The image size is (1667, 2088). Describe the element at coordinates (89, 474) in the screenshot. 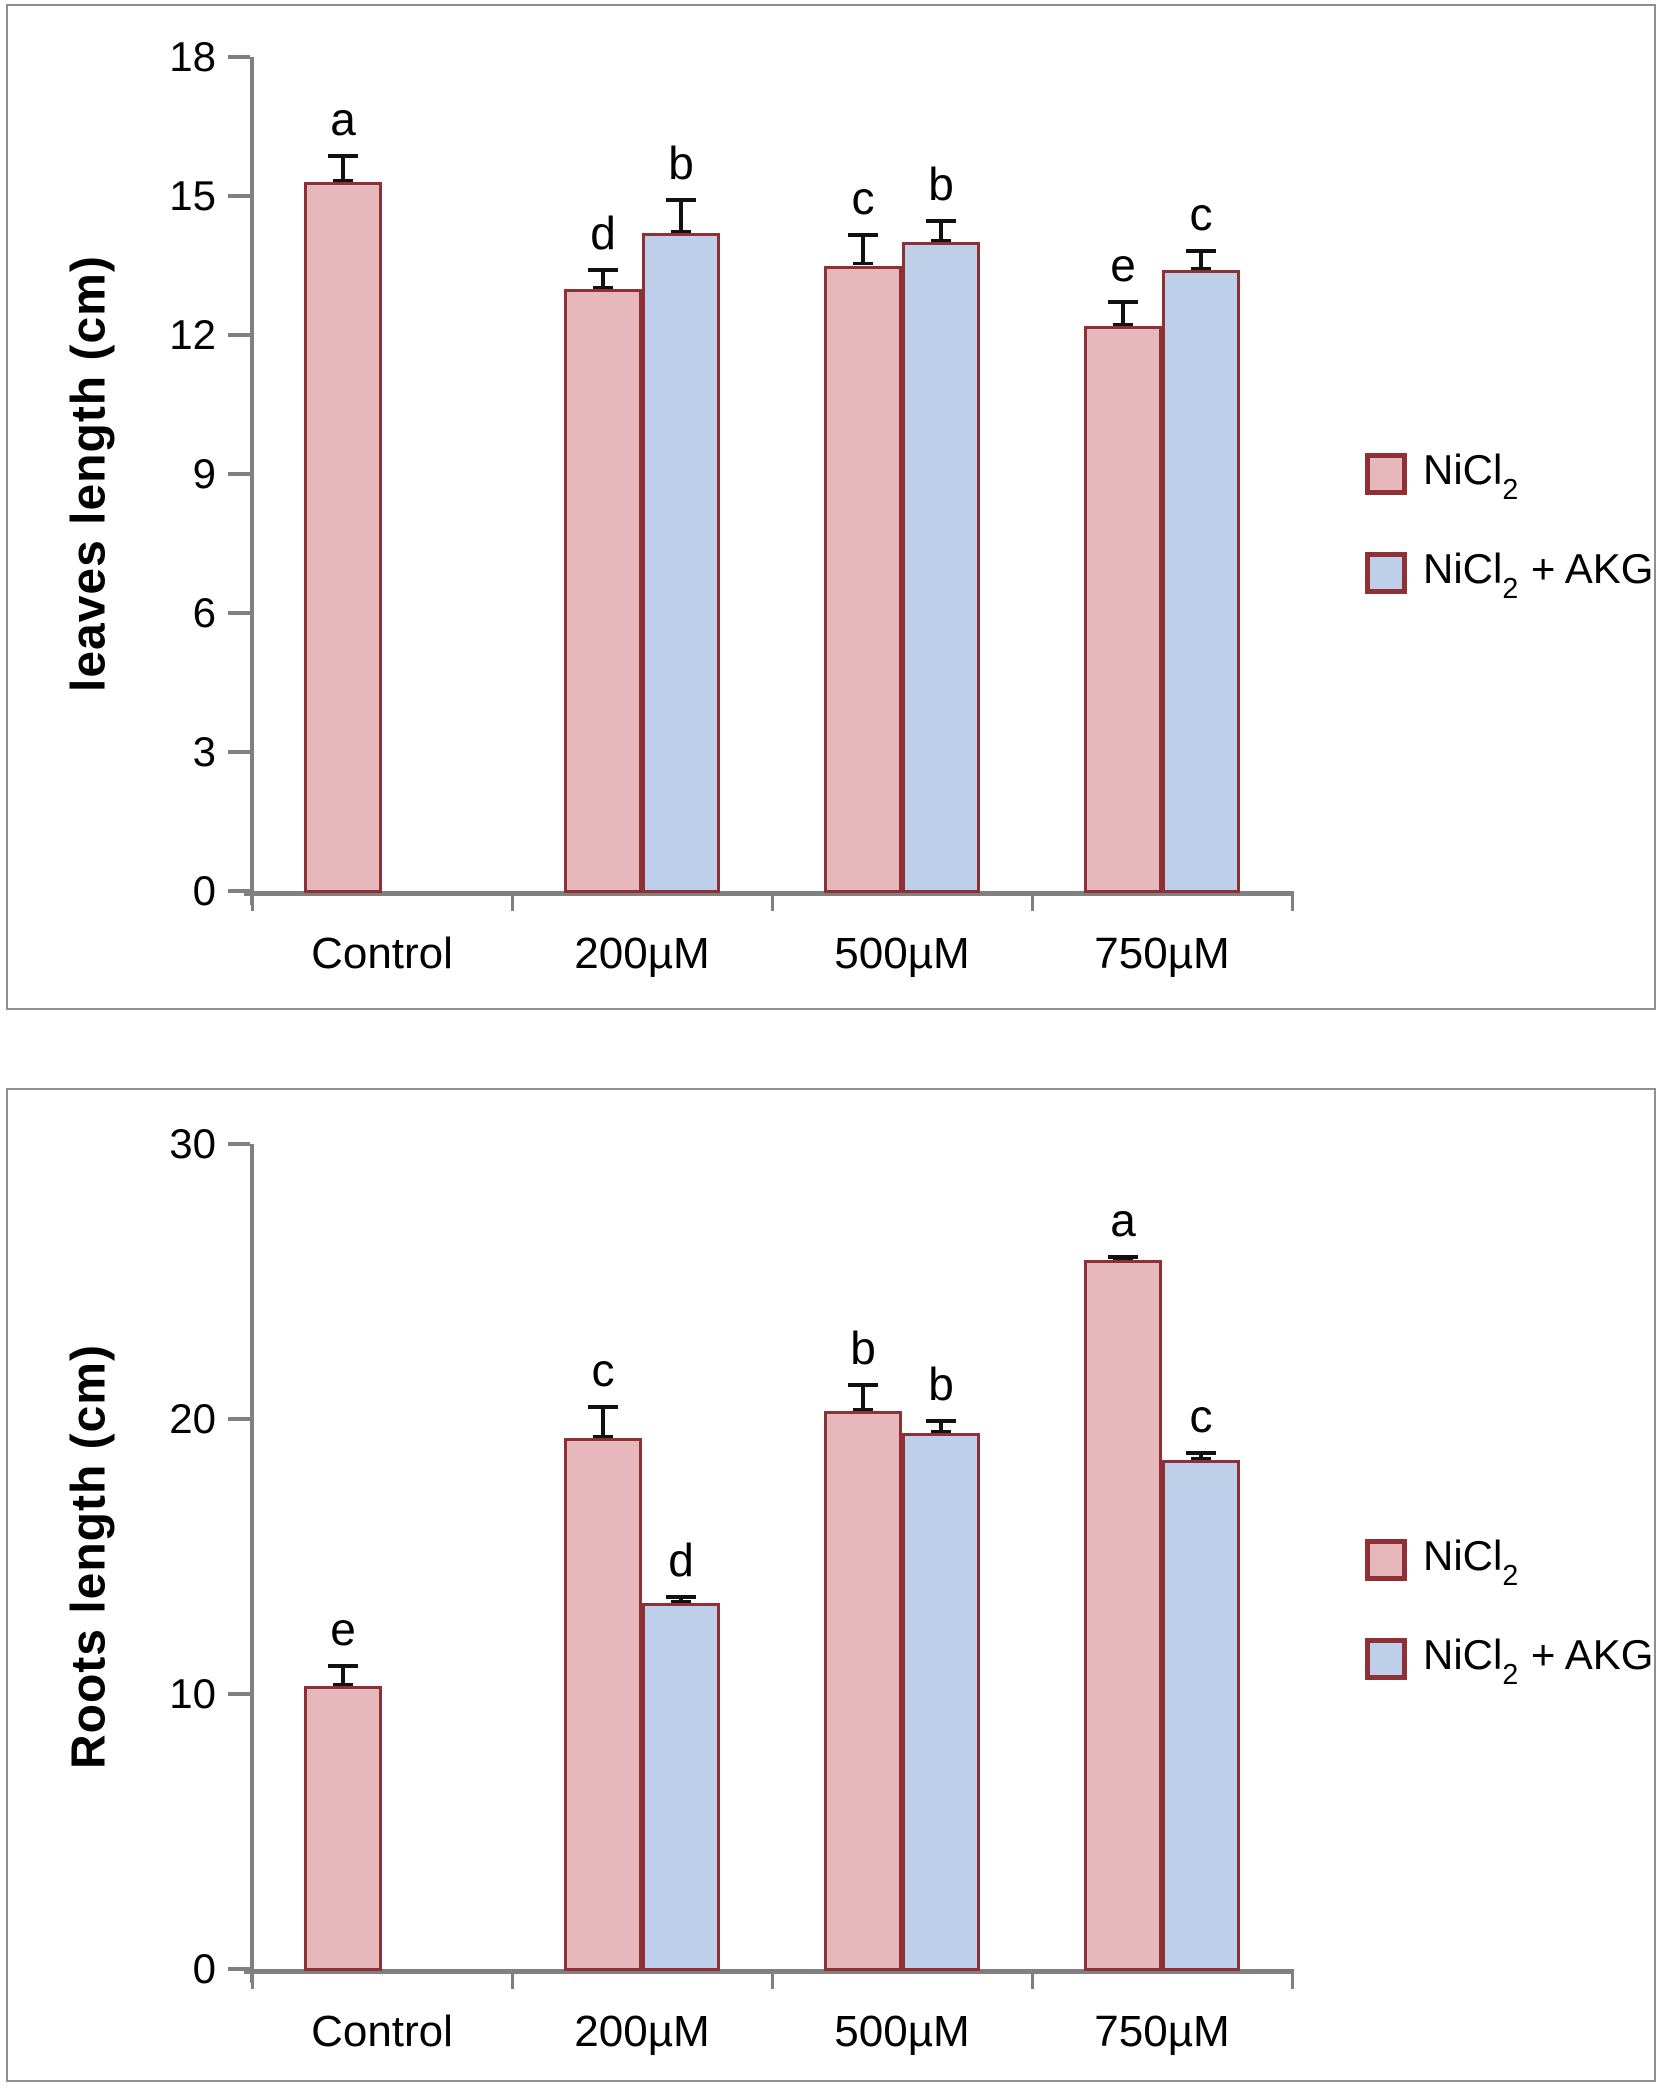

I see `y-axis-title: leaves length (cm)` at that location.